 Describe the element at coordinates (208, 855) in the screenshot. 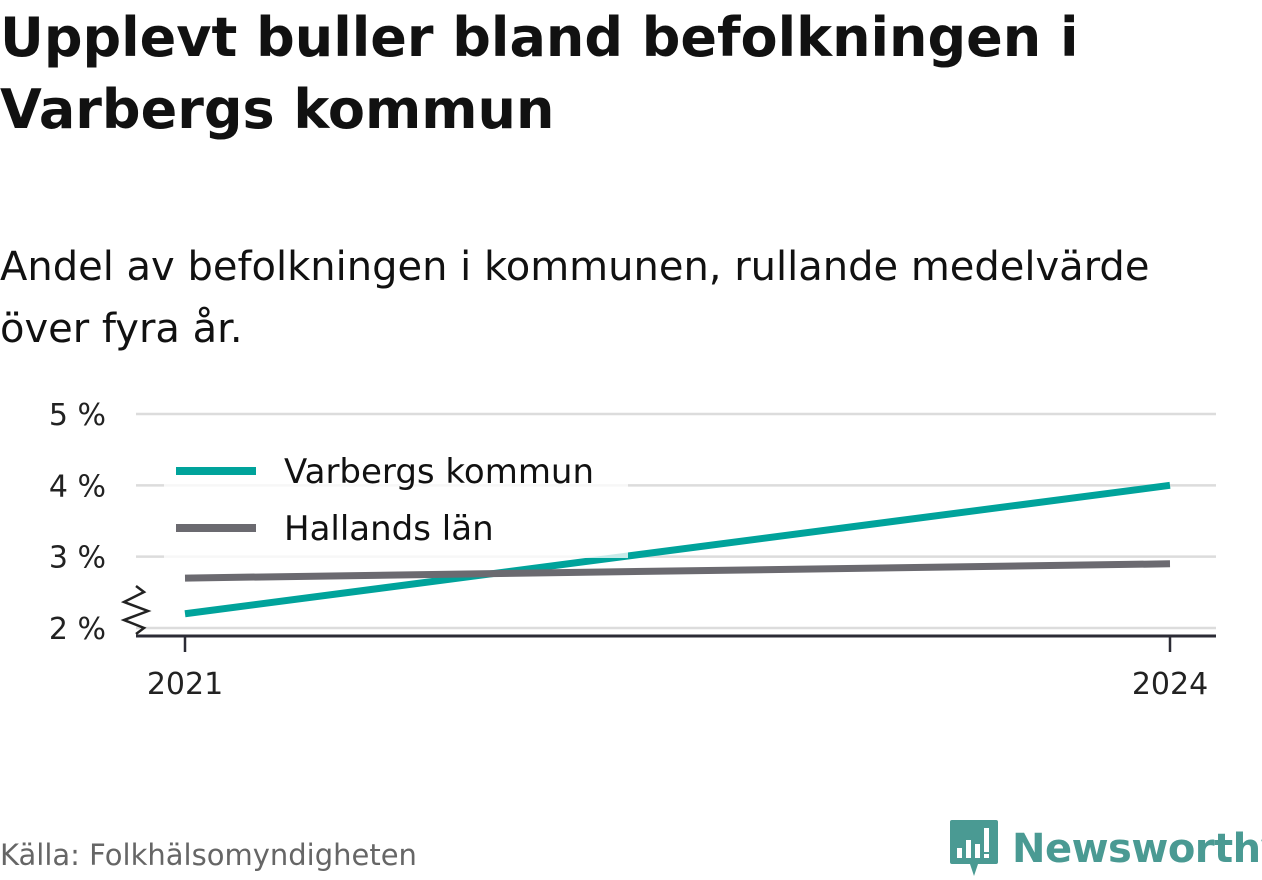

I see `source-note: Källa: Folkhälsomyndigheten` at that location.